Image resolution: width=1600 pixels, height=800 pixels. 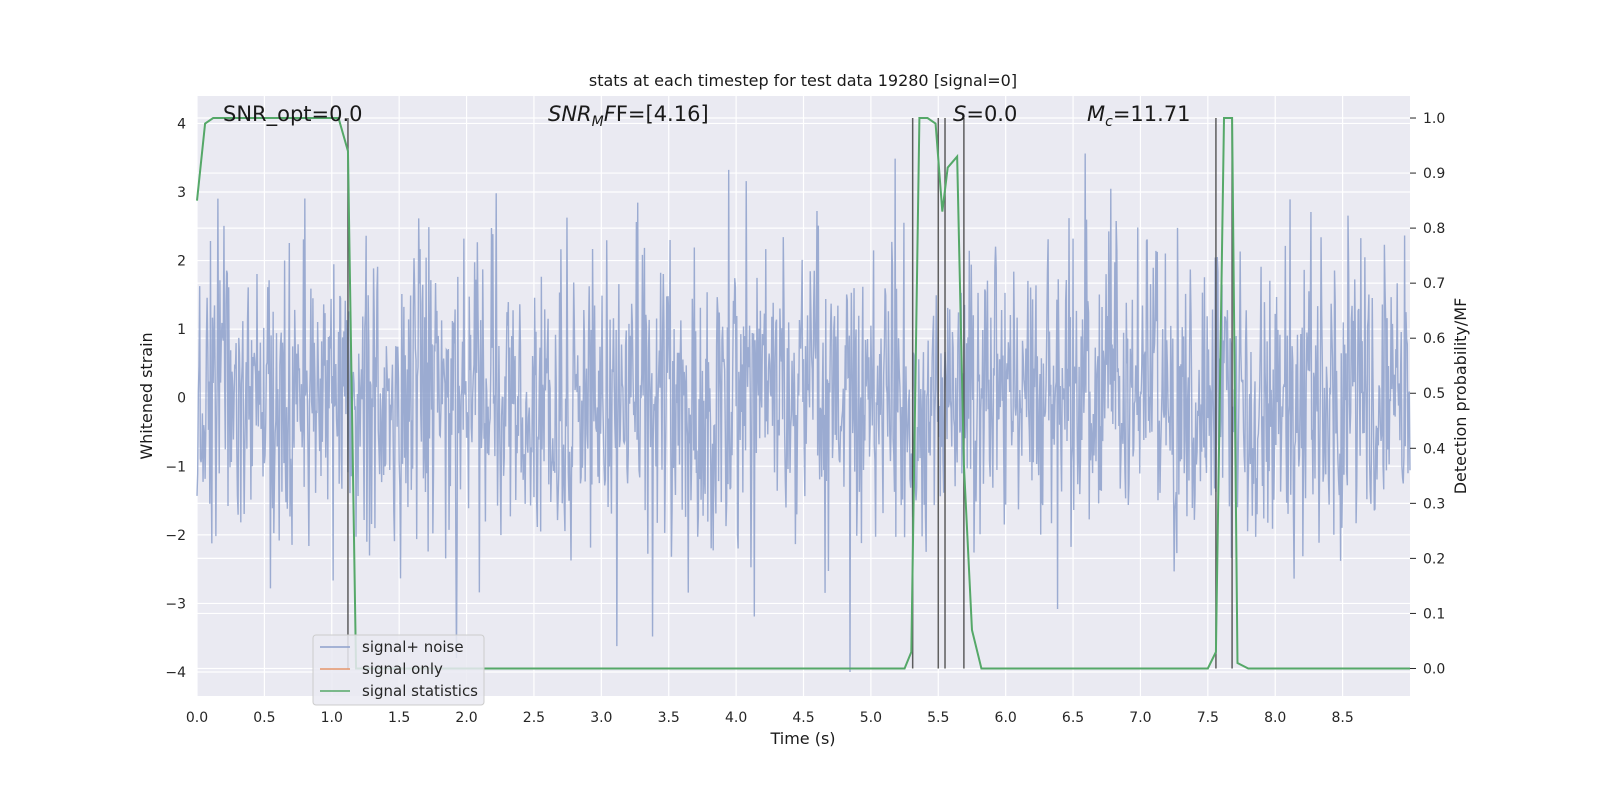 I want to click on legend-box, so click(x=398, y=670).